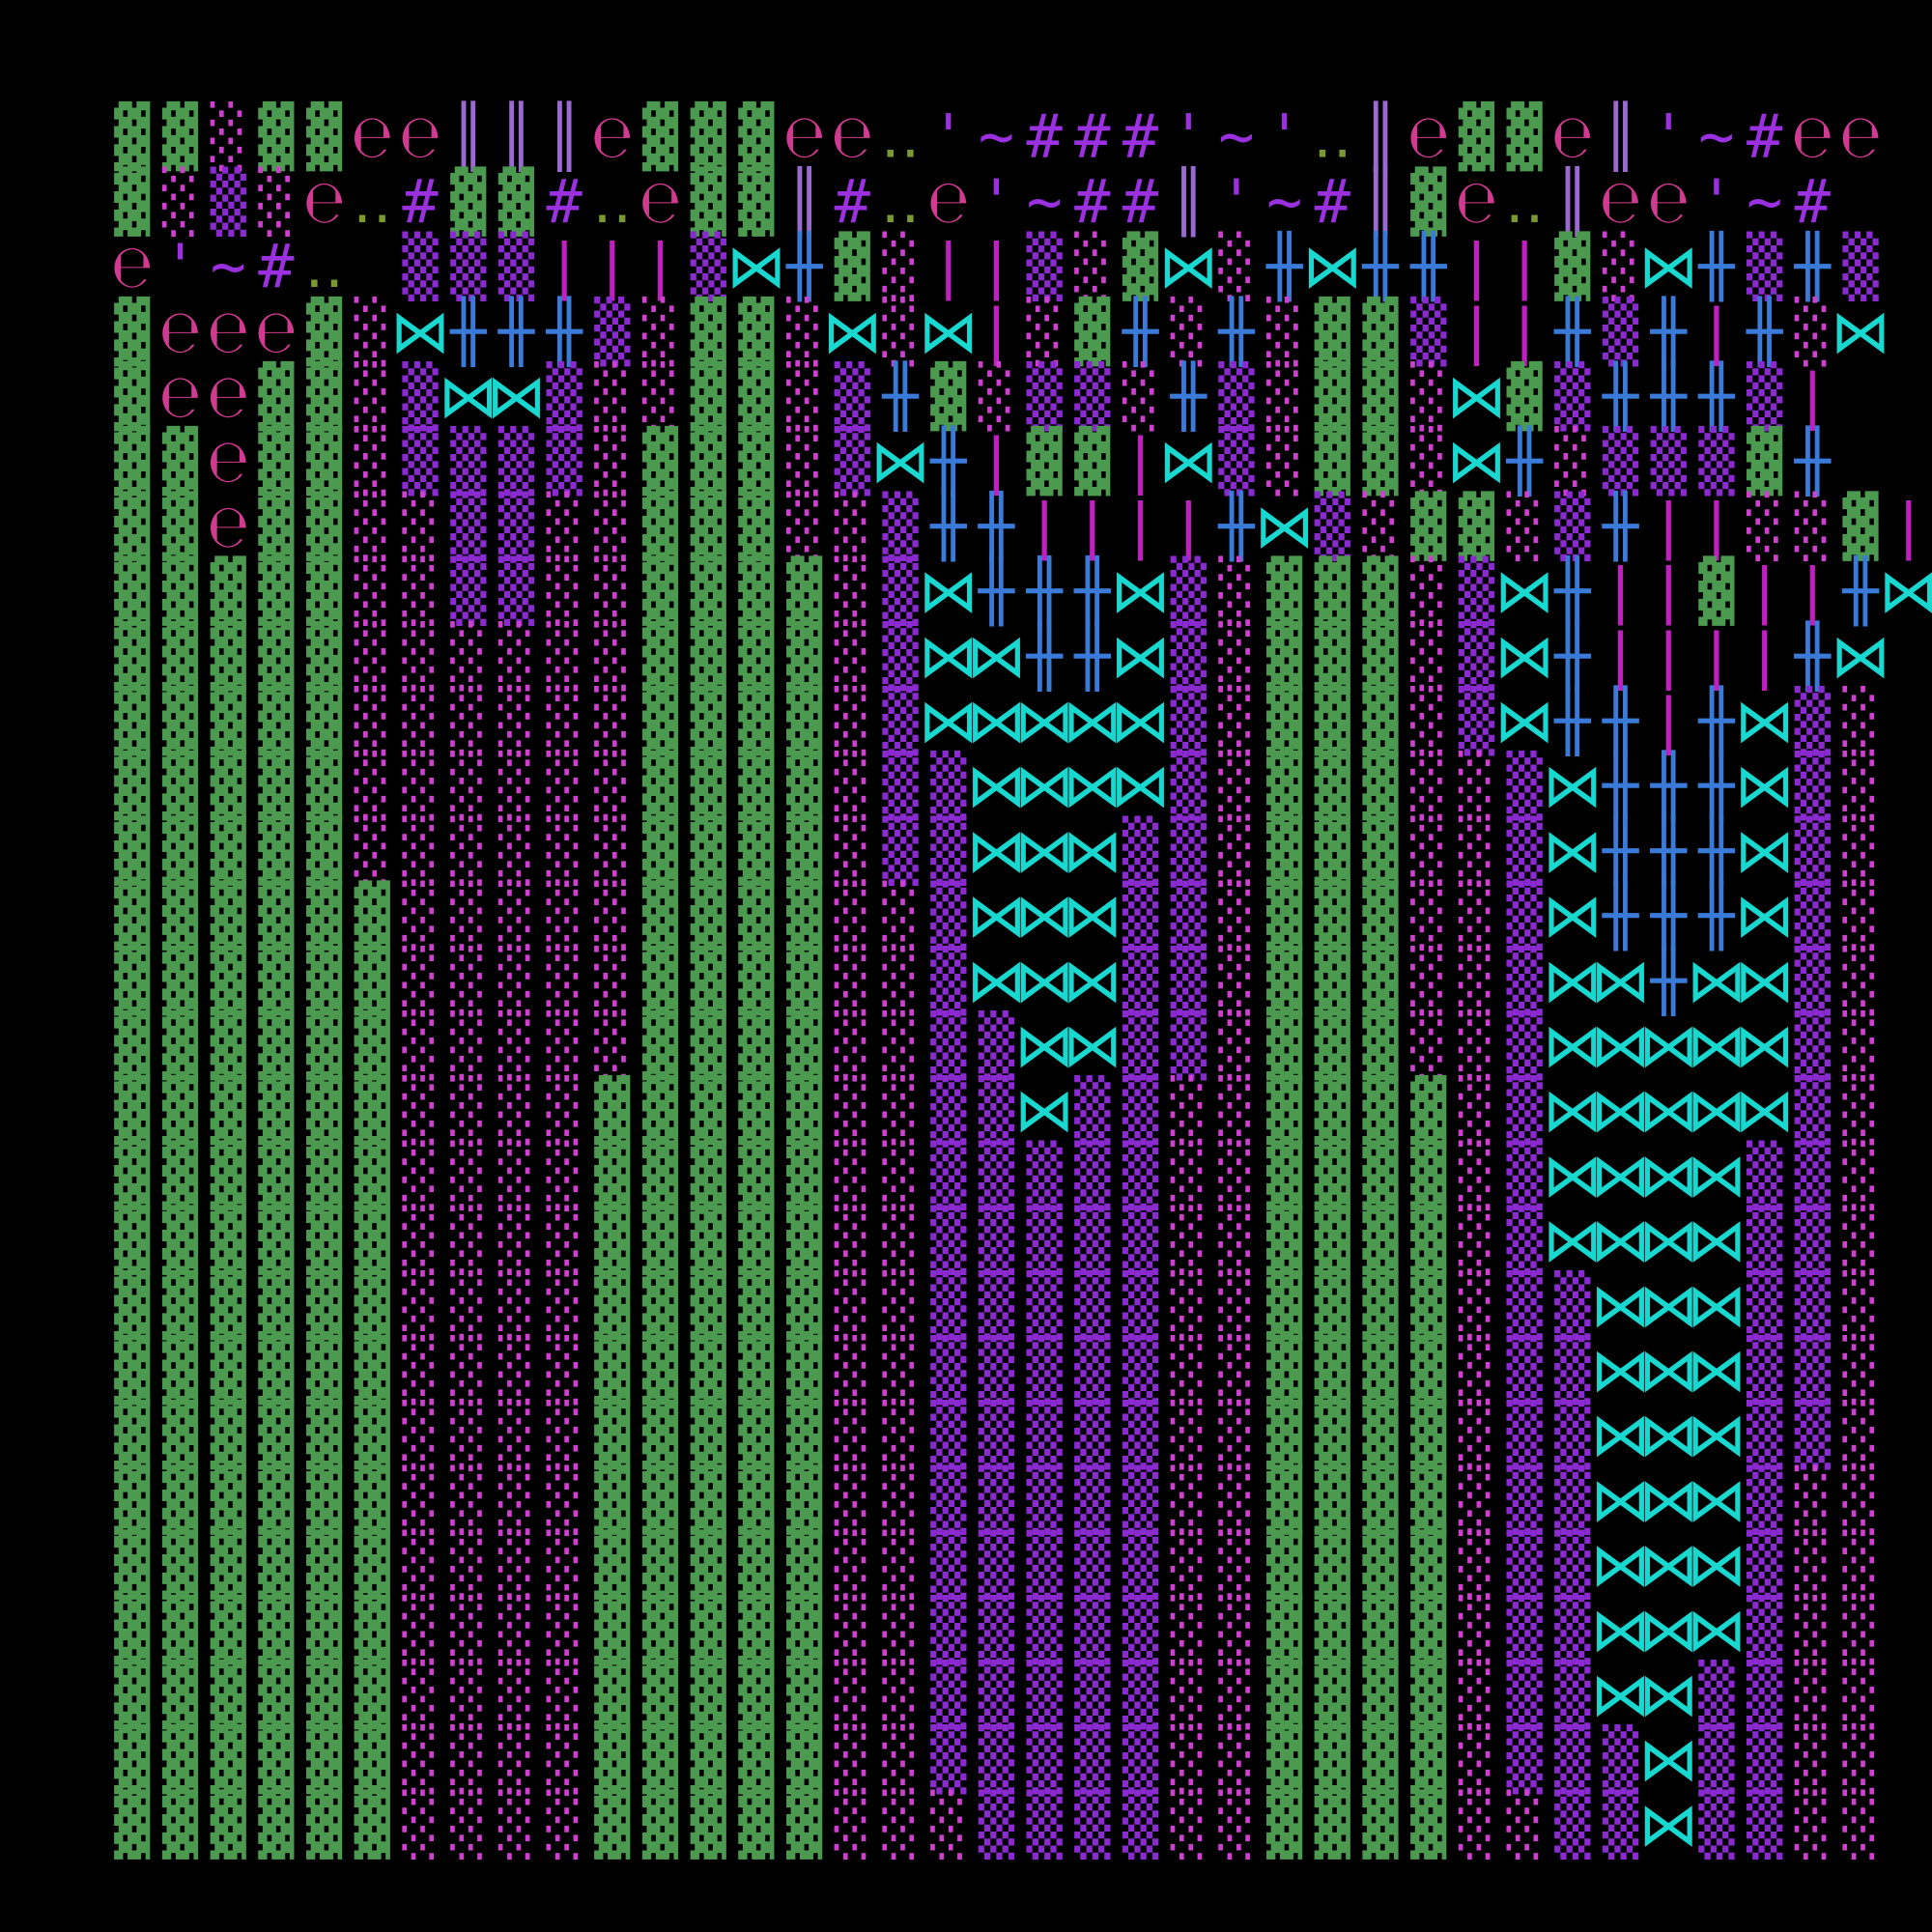 This screenshot has width=1932, height=1932. What do you see at coordinates (1092, 201) in the screenshot?
I see `glyph: #` at bounding box center [1092, 201].